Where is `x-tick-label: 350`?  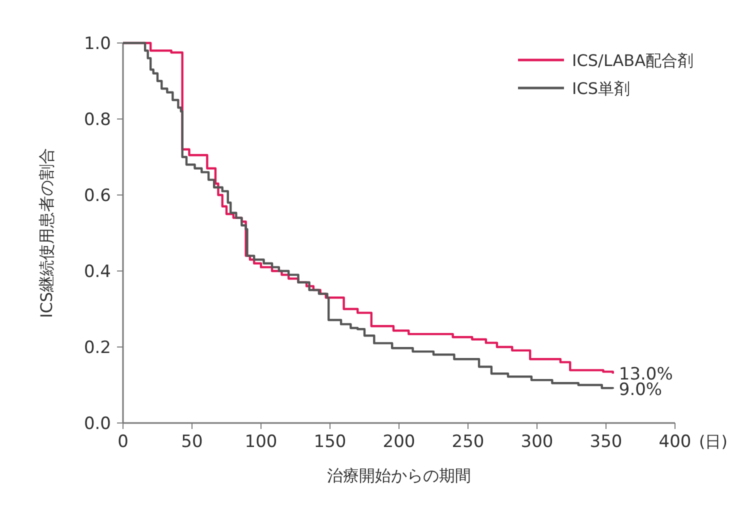 x-tick-label: 350 is located at coordinates (606, 442).